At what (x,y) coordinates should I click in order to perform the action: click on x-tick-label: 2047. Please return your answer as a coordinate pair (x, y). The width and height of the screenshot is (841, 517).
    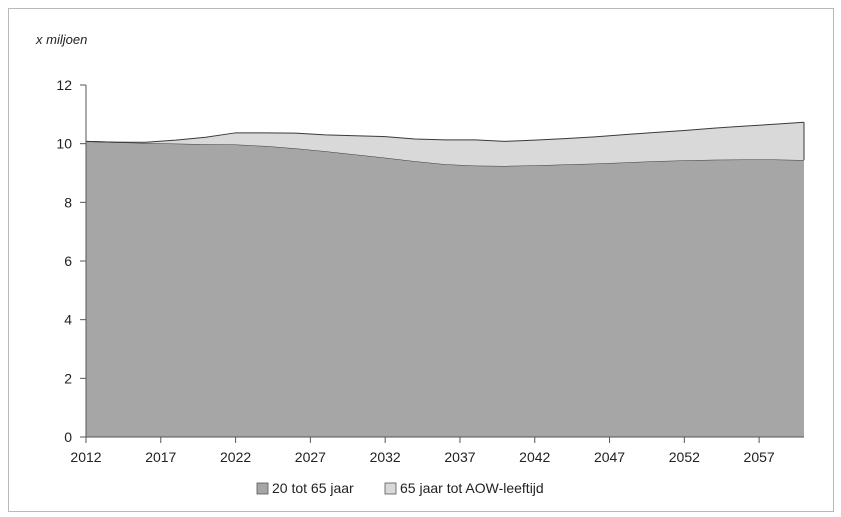
    Looking at the image, I should click on (609, 457).